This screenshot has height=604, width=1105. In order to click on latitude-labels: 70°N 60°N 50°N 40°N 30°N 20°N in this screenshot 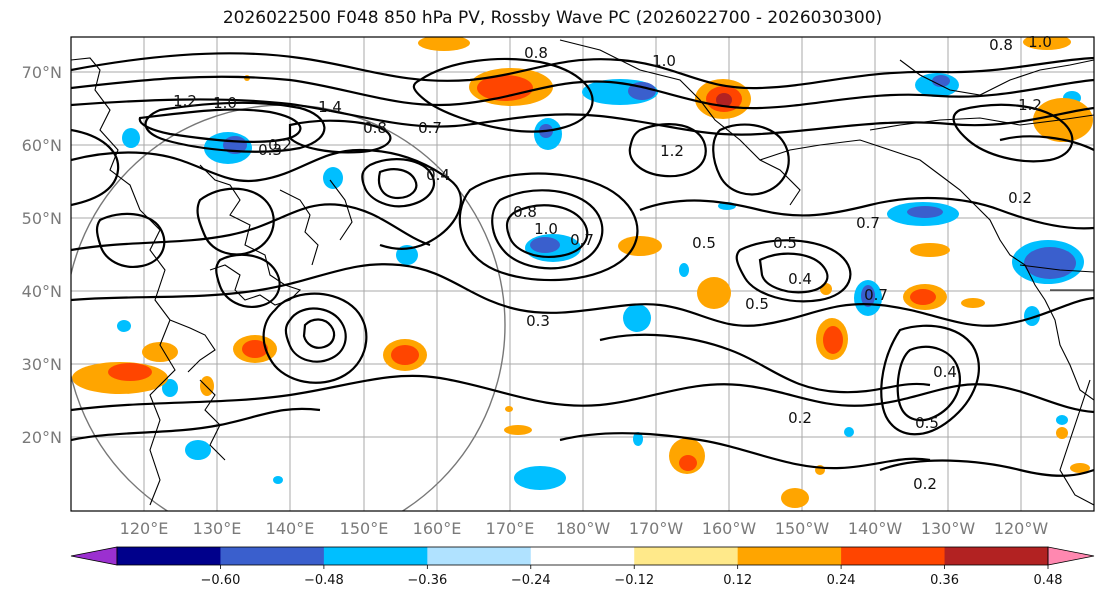, I will do `click(42, 255)`.